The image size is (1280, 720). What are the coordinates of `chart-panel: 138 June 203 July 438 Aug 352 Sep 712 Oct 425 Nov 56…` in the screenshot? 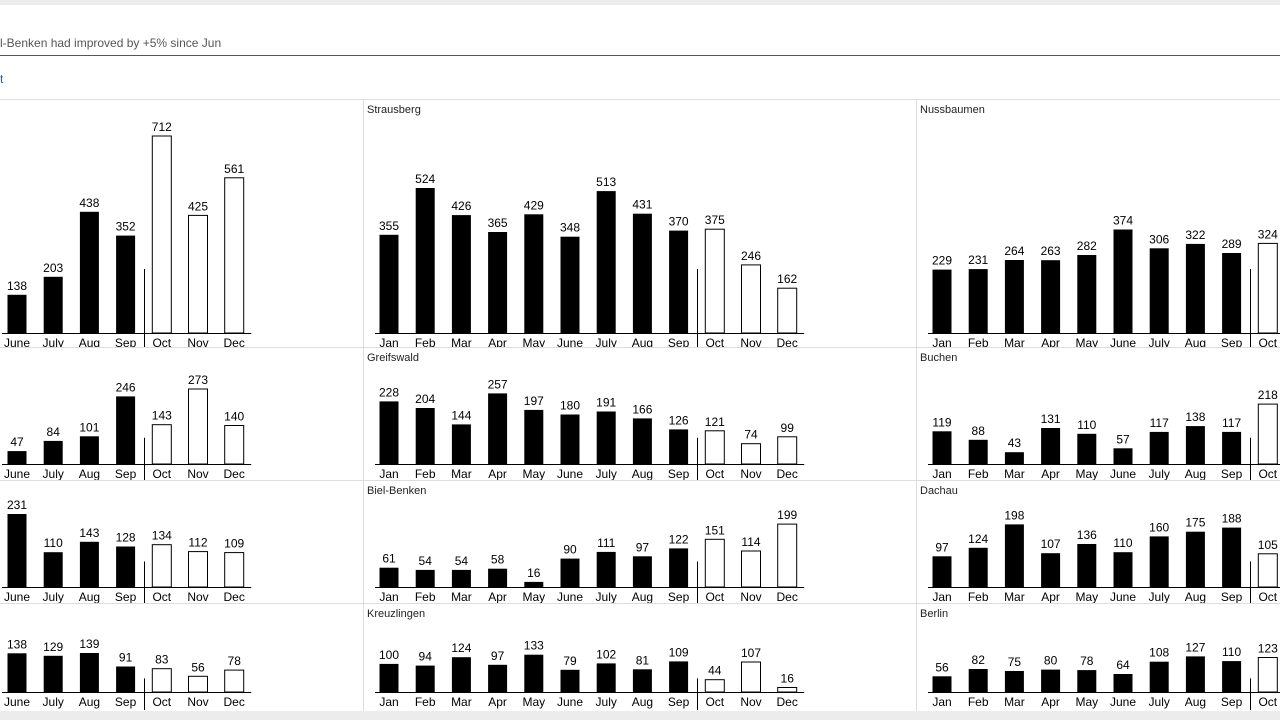 It's located at (181, 223).